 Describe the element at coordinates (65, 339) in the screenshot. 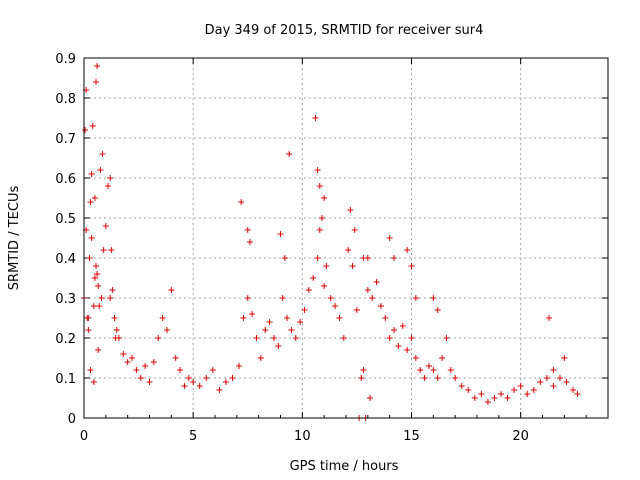

I see `y-tick-label: 0.2` at that location.